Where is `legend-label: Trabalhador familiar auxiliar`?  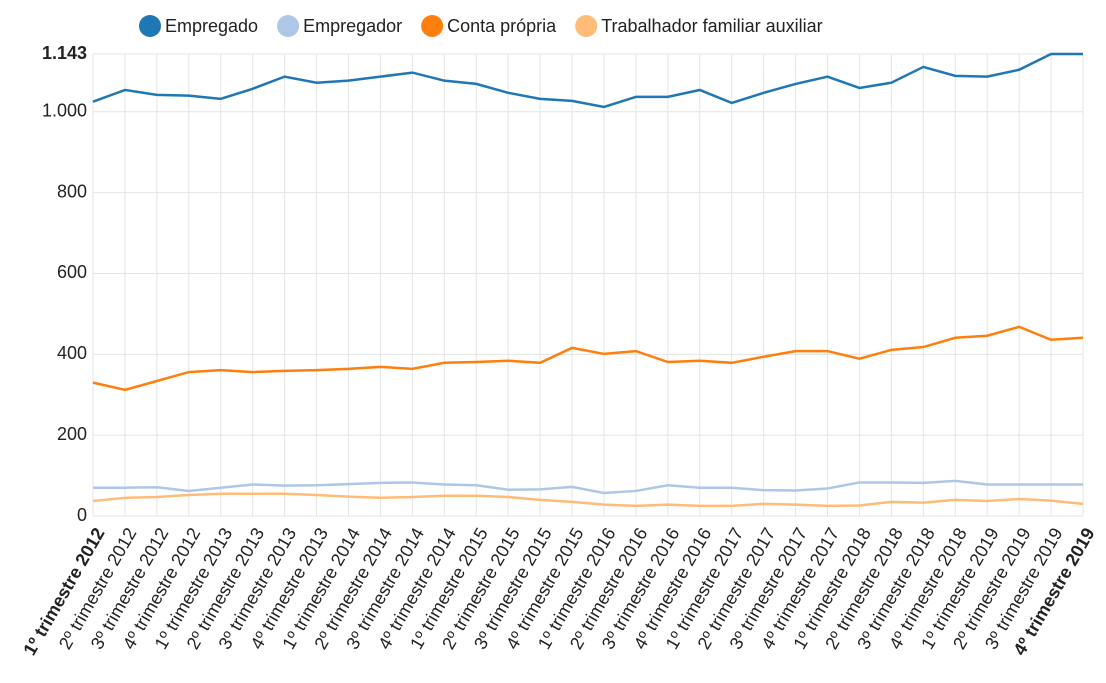 legend-label: Trabalhador familiar auxiliar is located at coordinates (711, 26).